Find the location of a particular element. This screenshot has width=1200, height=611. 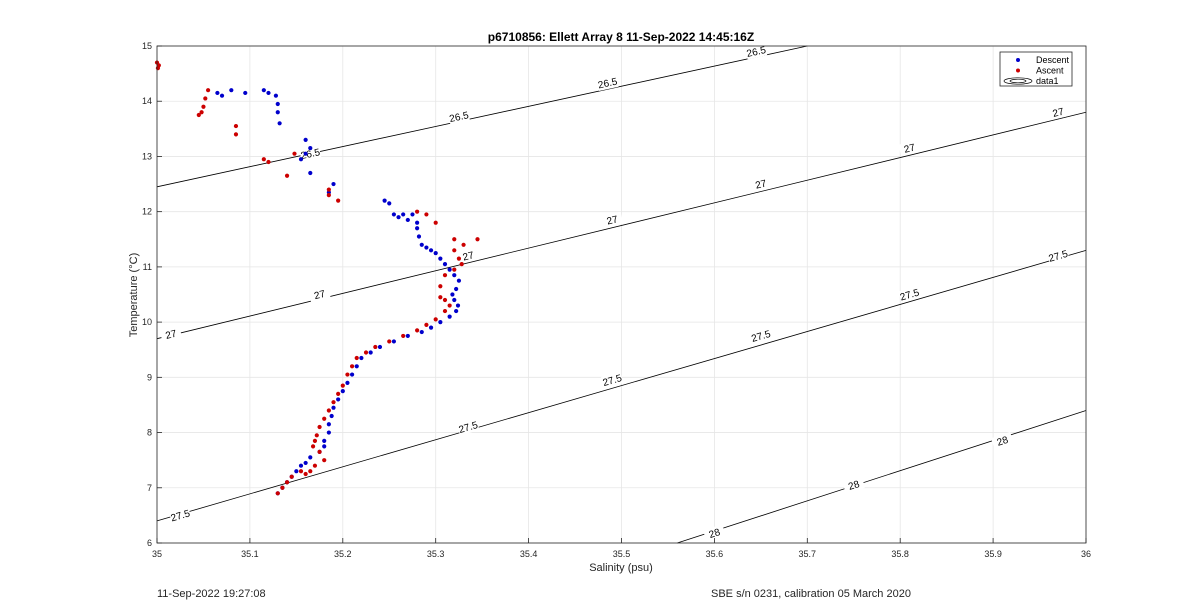

footer-timestamp: 11-Sep-2022 19:27:08 is located at coordinates (211, 594).